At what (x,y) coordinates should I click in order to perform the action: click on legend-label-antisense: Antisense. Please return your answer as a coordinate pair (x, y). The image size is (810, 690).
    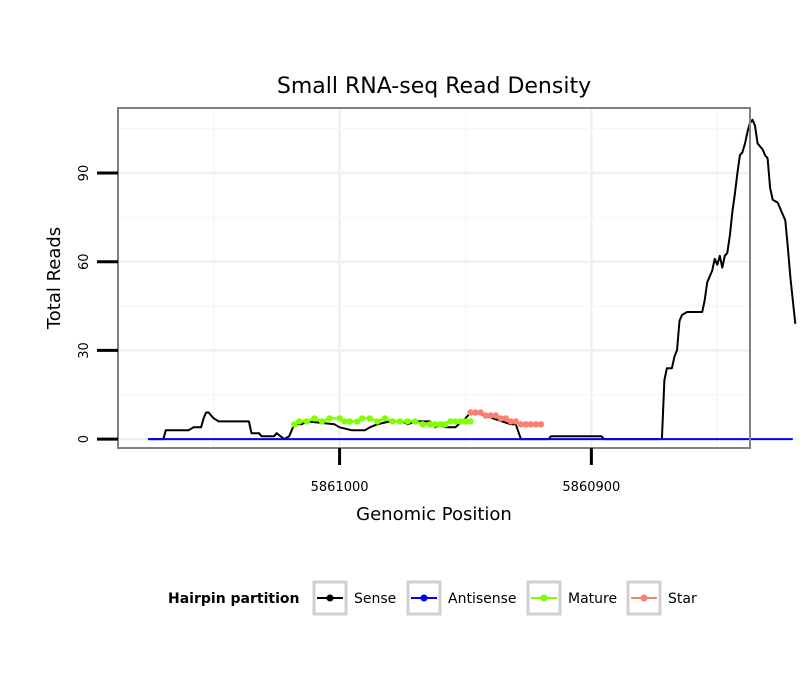
    Looking at the image, I should click on (482, 599).